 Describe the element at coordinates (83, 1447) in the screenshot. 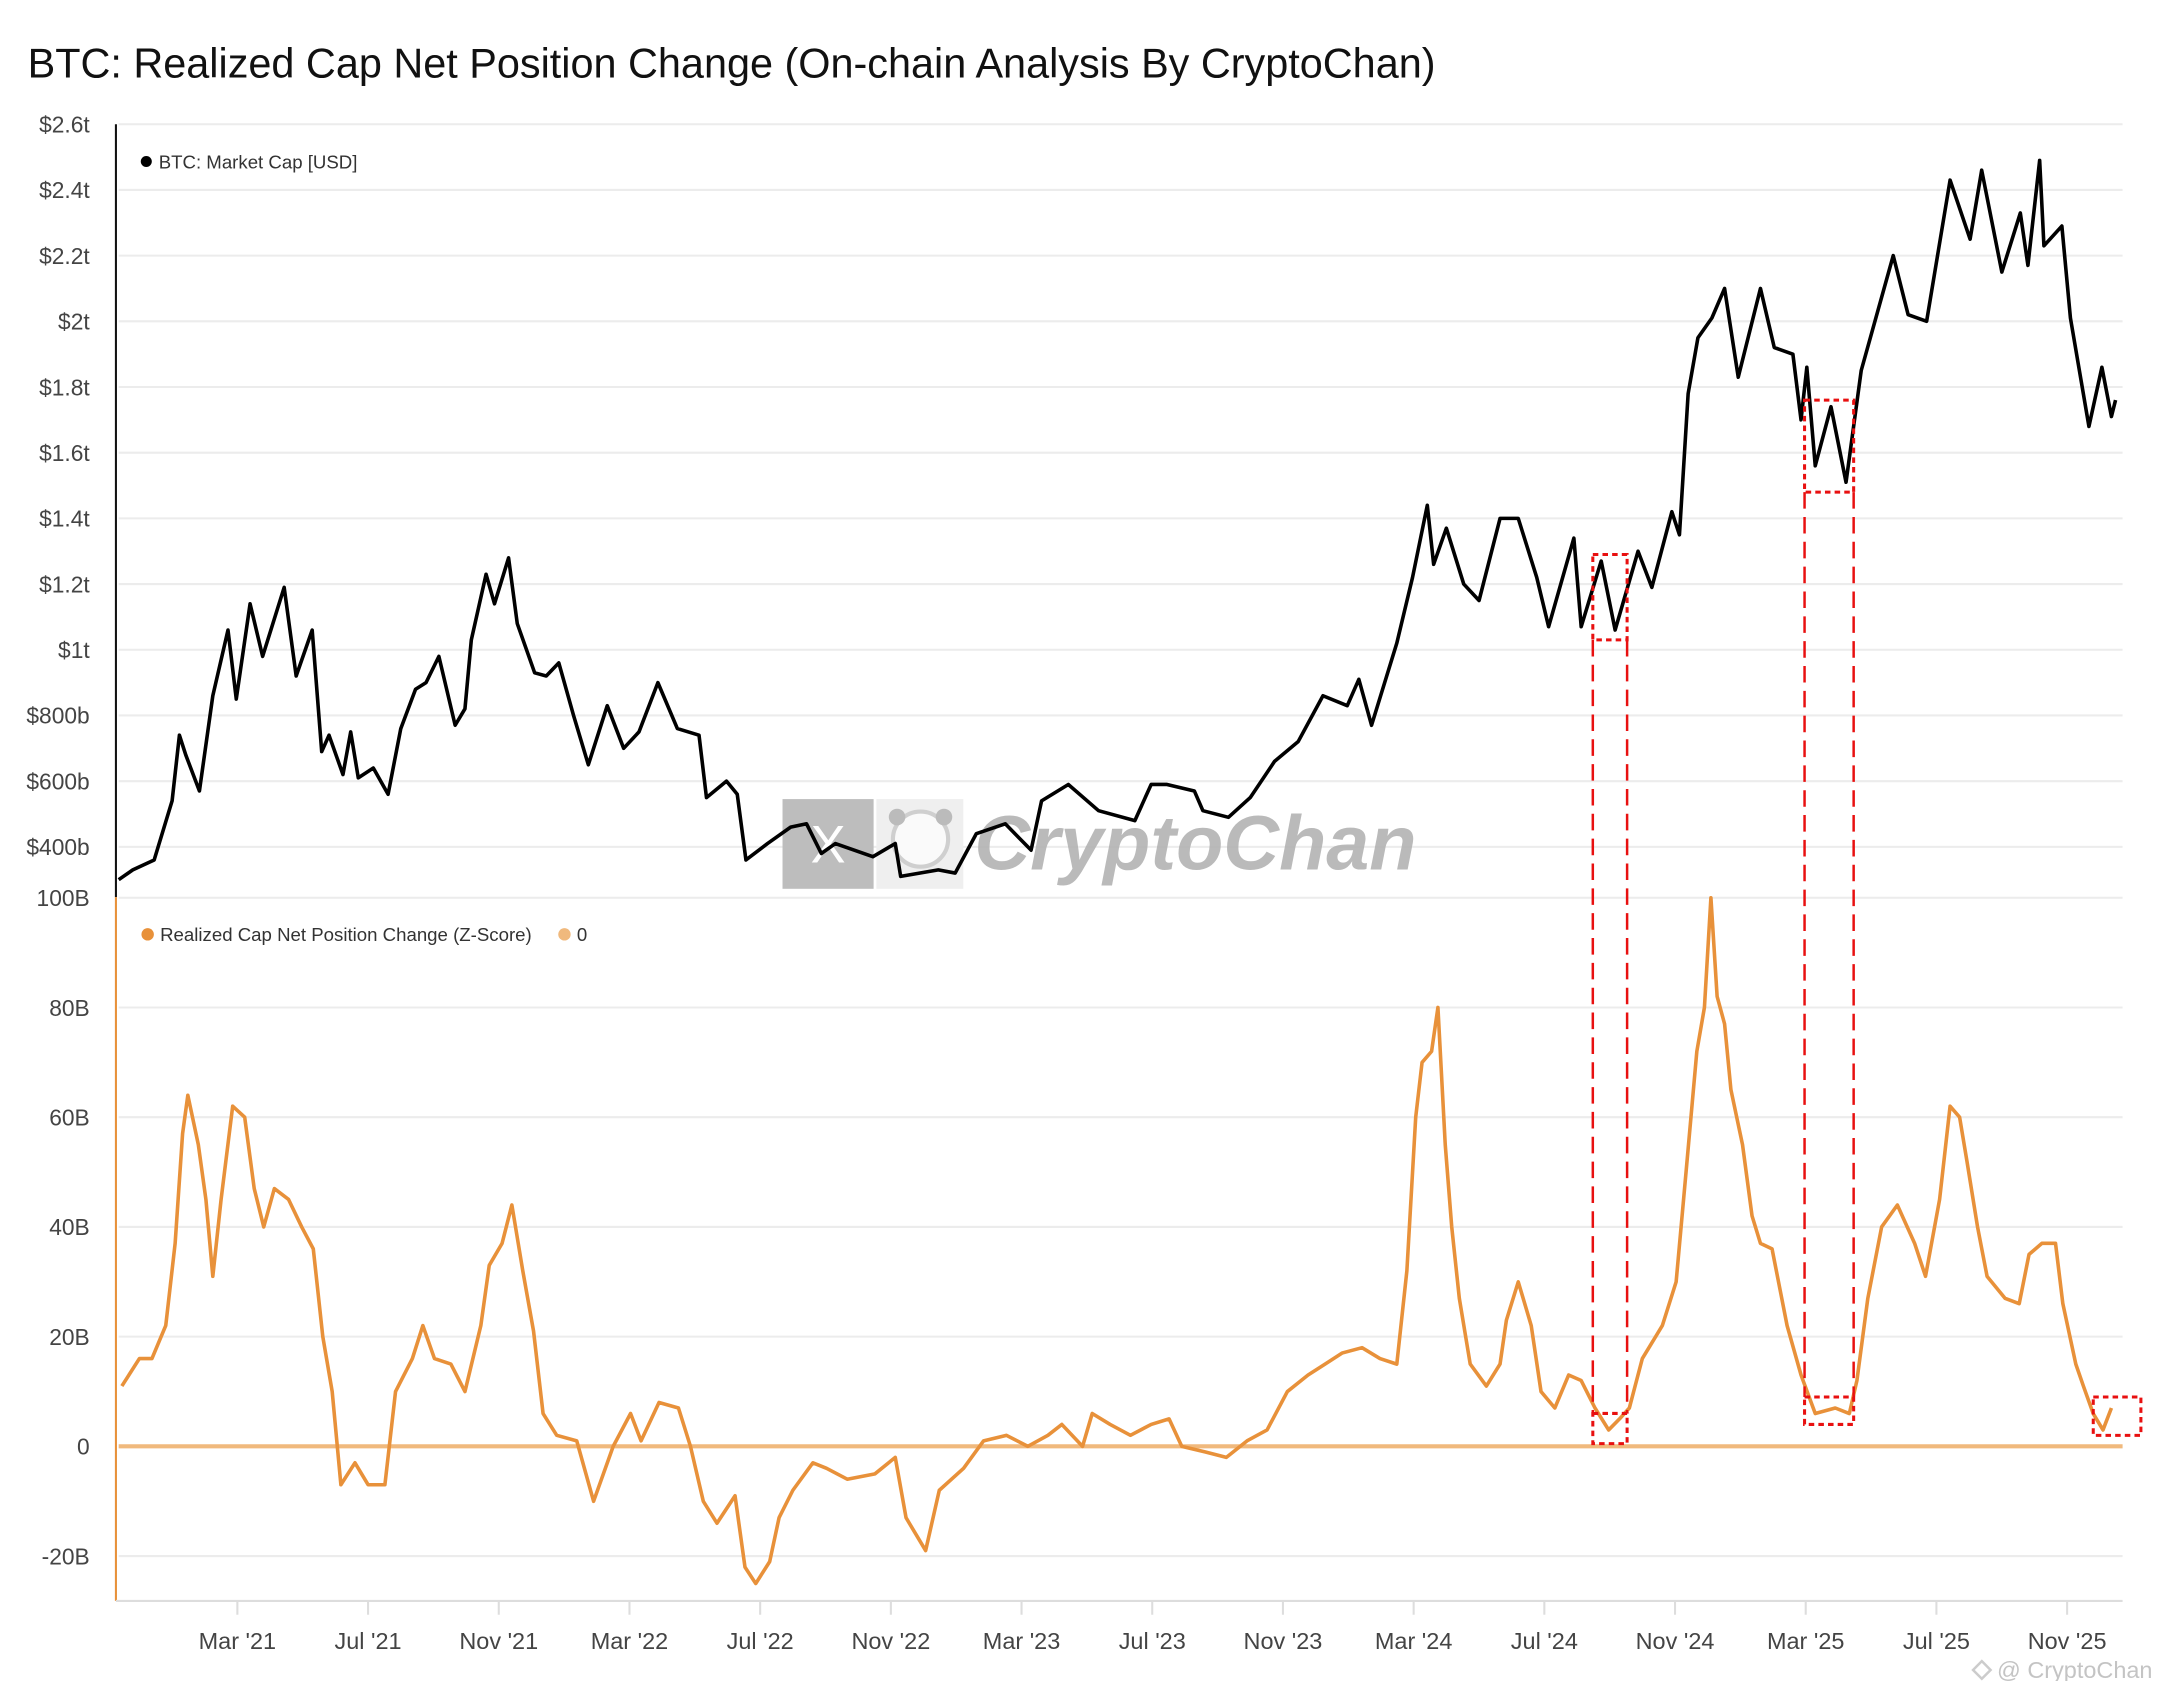

I see `y-tick-label: 0` at that location.